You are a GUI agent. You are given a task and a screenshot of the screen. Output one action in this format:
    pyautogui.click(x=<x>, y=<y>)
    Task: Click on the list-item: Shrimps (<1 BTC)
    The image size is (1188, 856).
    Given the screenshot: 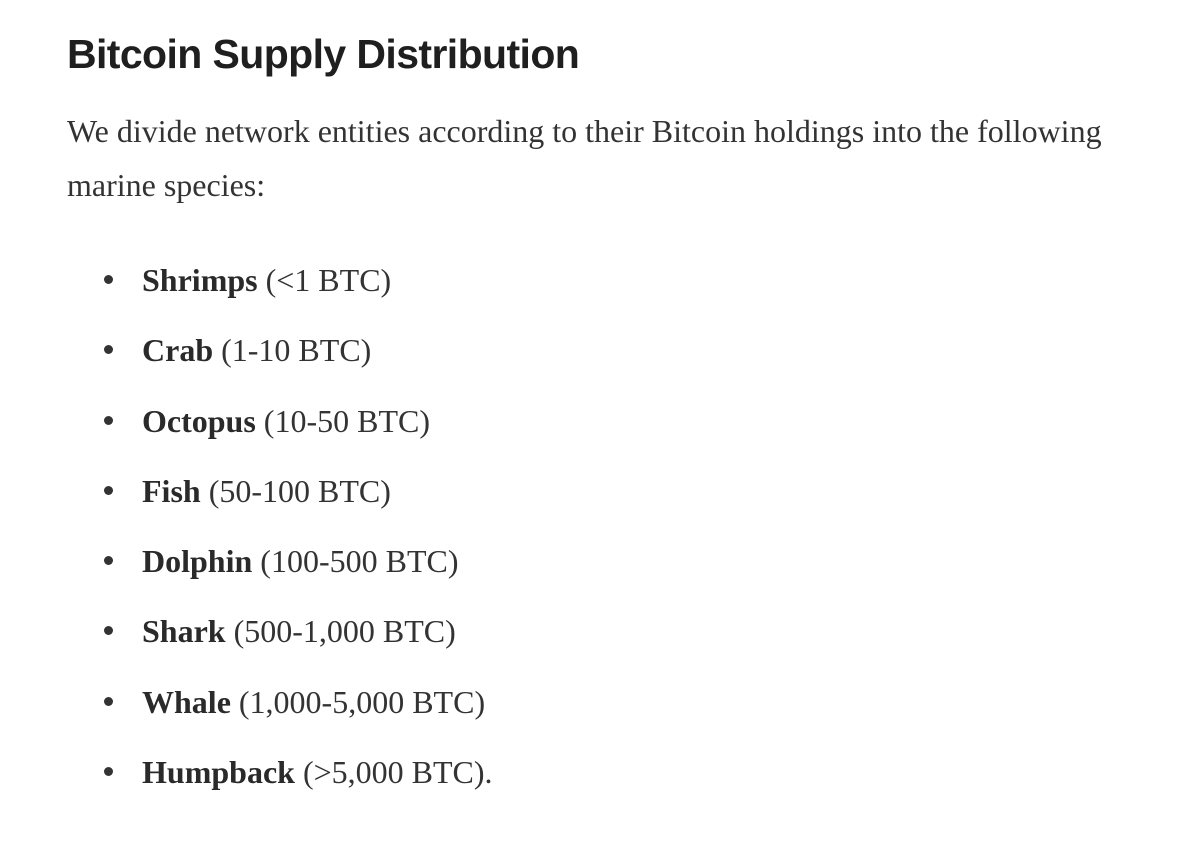 What is the action you would take?
    pyautogui.click(x=612, y=295)
    